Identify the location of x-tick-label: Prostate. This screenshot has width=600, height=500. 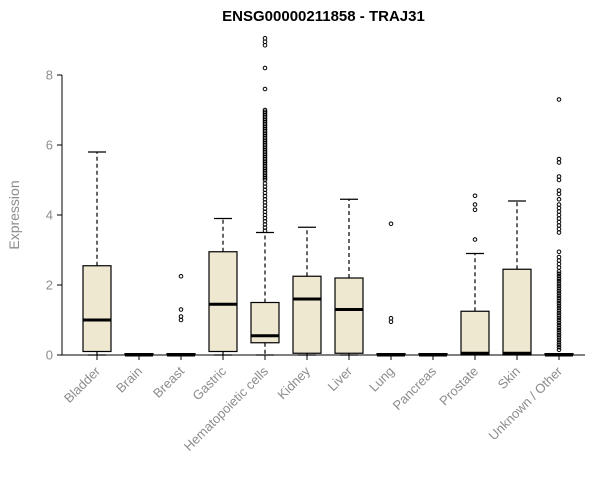
(458, 386).